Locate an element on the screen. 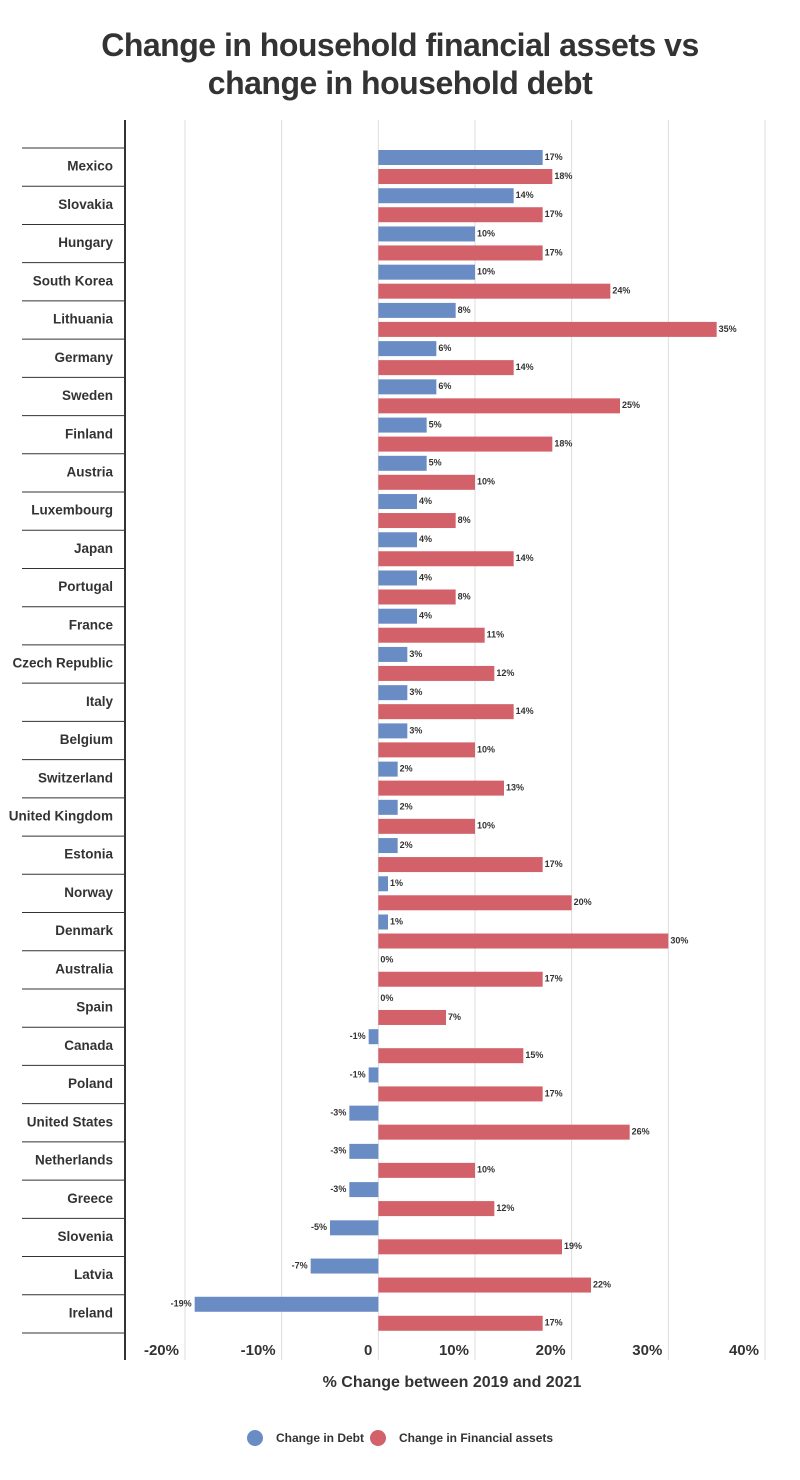 Image resolution: width=800 pixels, height=1480 pixels. y-tick-label: Luxembourg is located at coordinates (72, 510).